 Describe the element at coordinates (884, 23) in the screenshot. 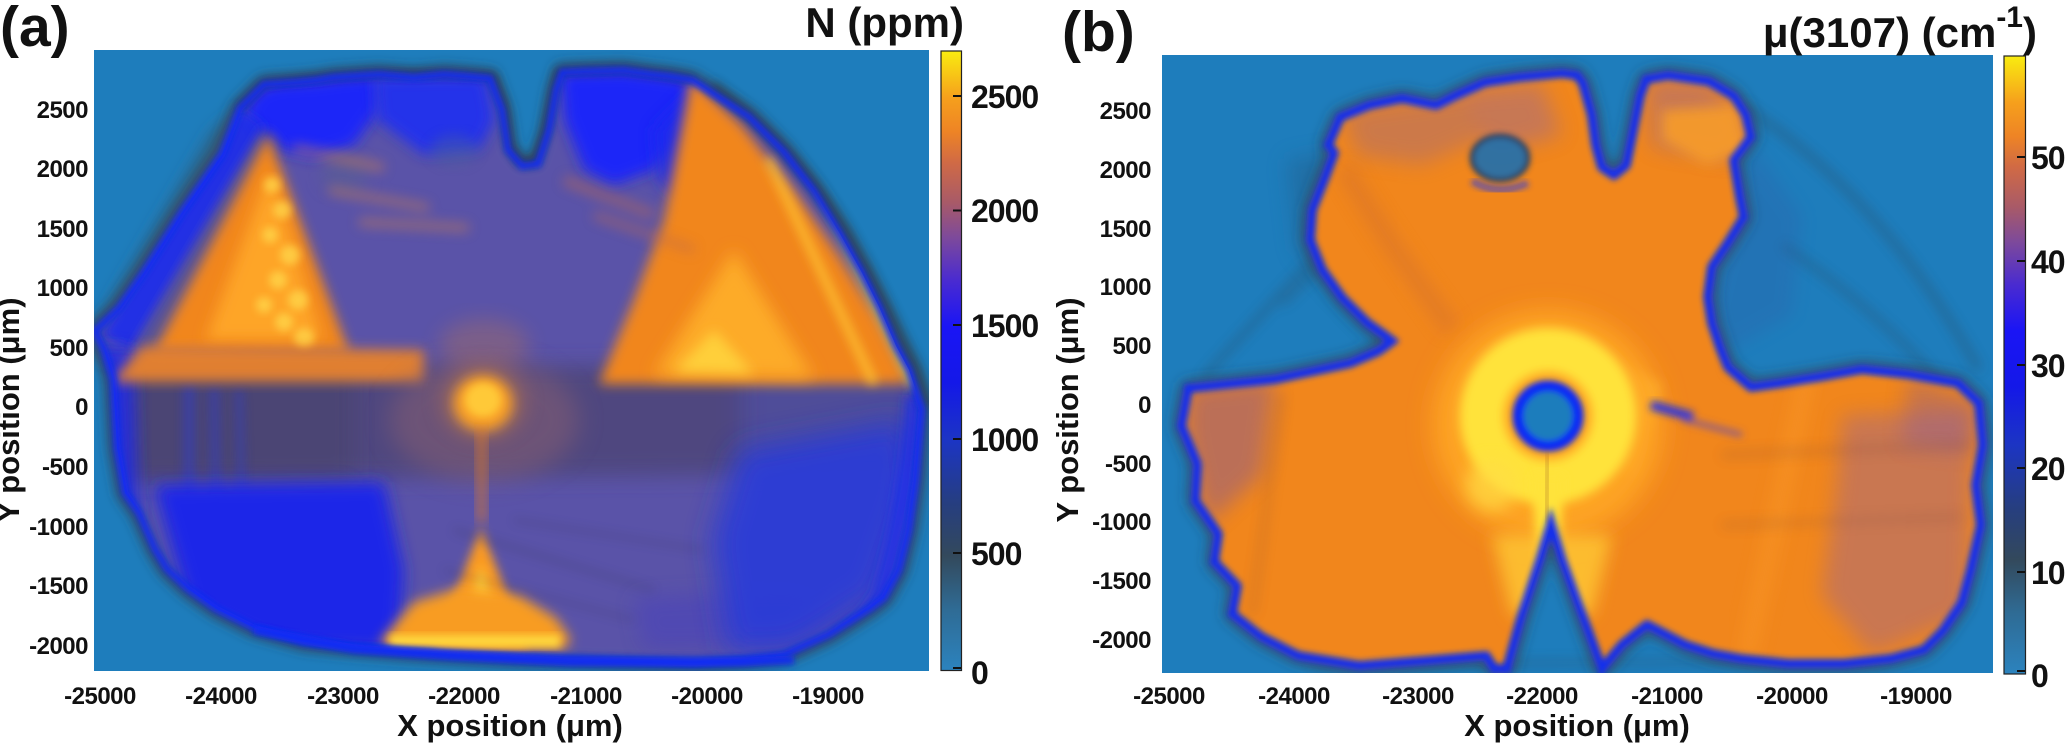

I see `svg-text: N (ppm)` at that location.